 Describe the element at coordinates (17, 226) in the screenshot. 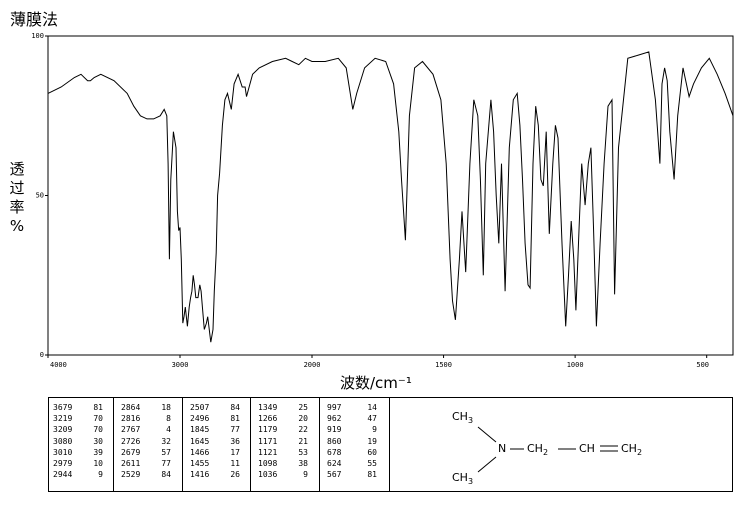

I see `y-axis-label-char: %` at that location.